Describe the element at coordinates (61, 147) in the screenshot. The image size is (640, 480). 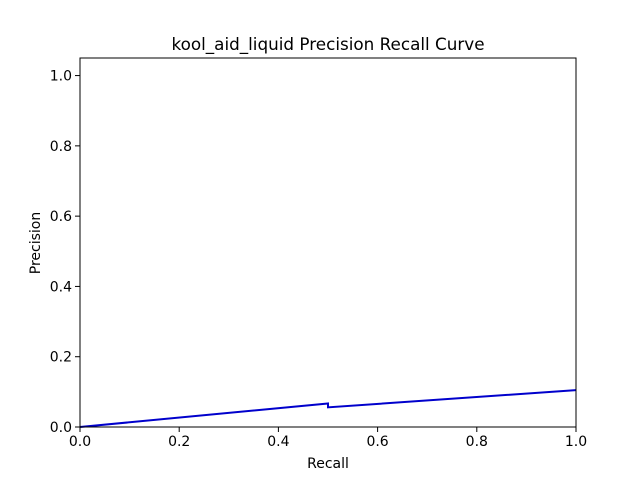
I see `y-tick-label: 0.8` at that location.